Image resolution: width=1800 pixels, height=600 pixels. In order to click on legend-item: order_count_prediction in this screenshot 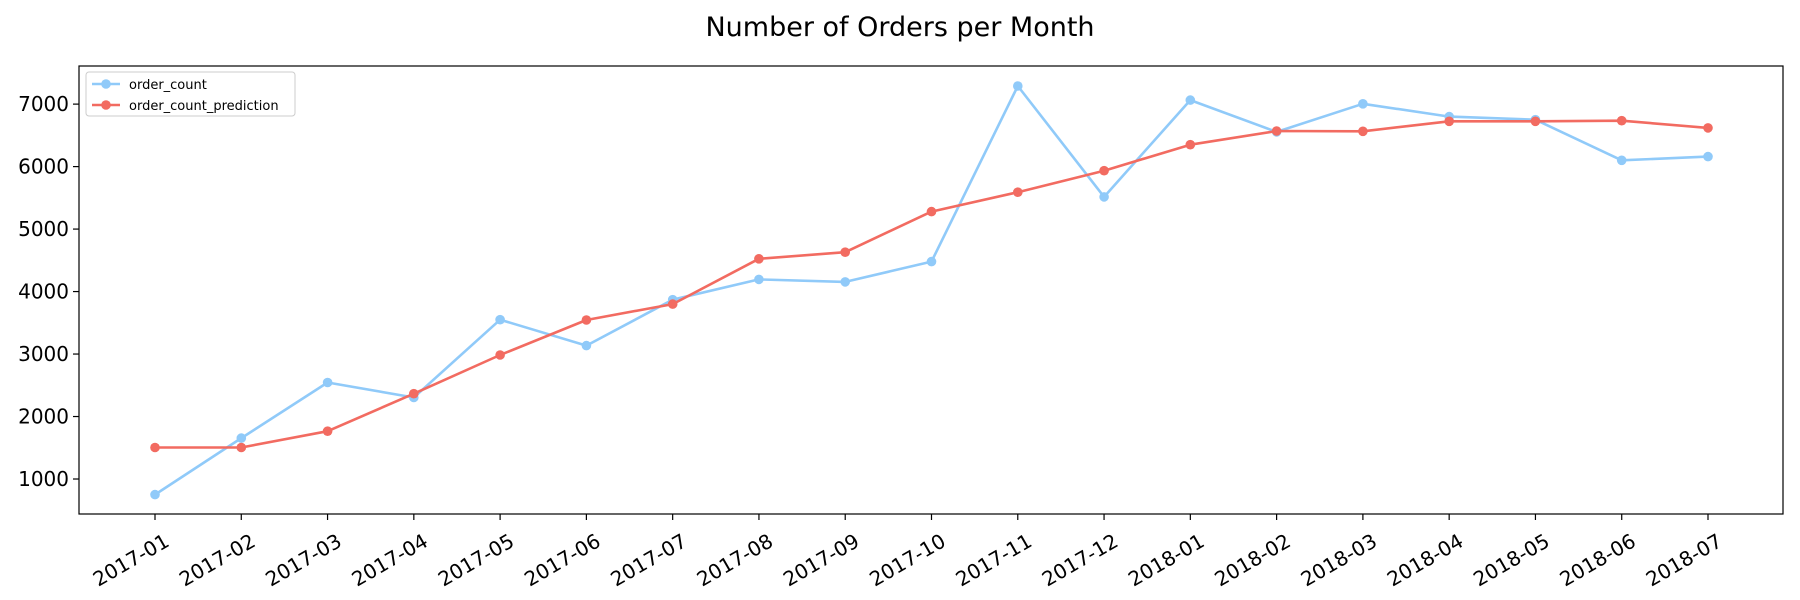, I will do `click(185, 106)`.